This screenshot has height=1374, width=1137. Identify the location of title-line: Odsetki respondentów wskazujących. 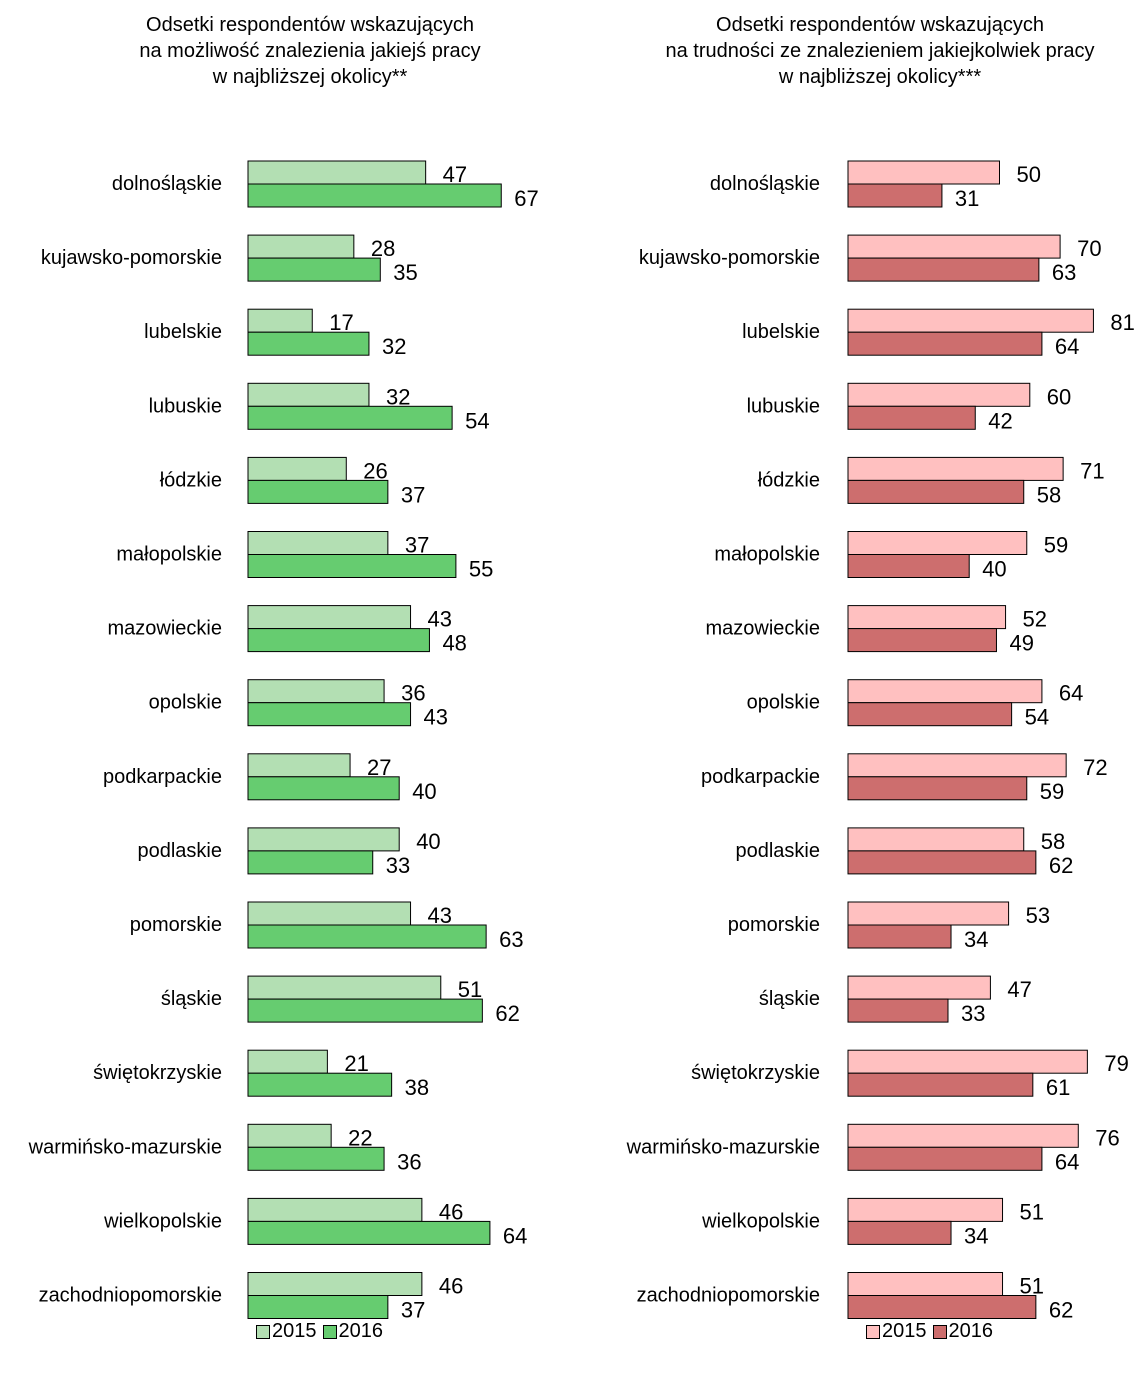
(310, 25).